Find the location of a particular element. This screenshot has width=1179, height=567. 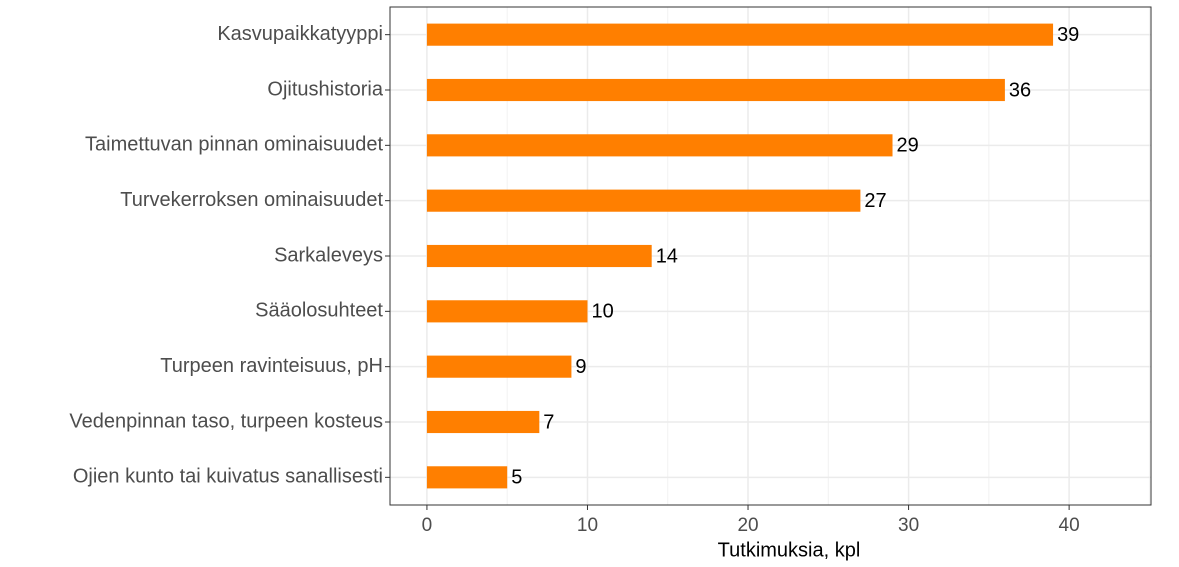

y-tick-label: Sarkaleveys is located at coordinates (328, 255).